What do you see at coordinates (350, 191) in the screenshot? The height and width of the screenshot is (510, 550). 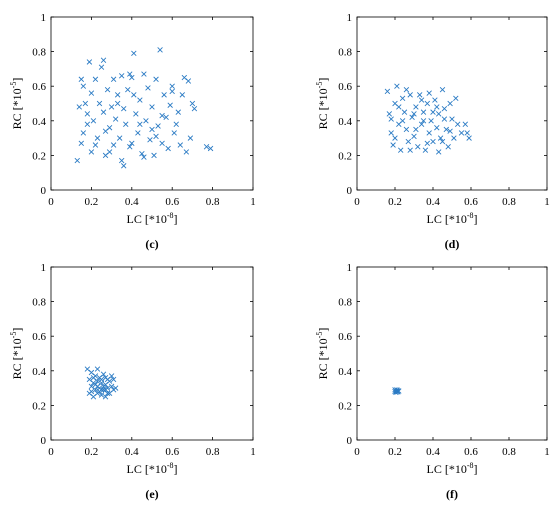 I see `y-tick-label: 0` at bounding box center [350, 191].